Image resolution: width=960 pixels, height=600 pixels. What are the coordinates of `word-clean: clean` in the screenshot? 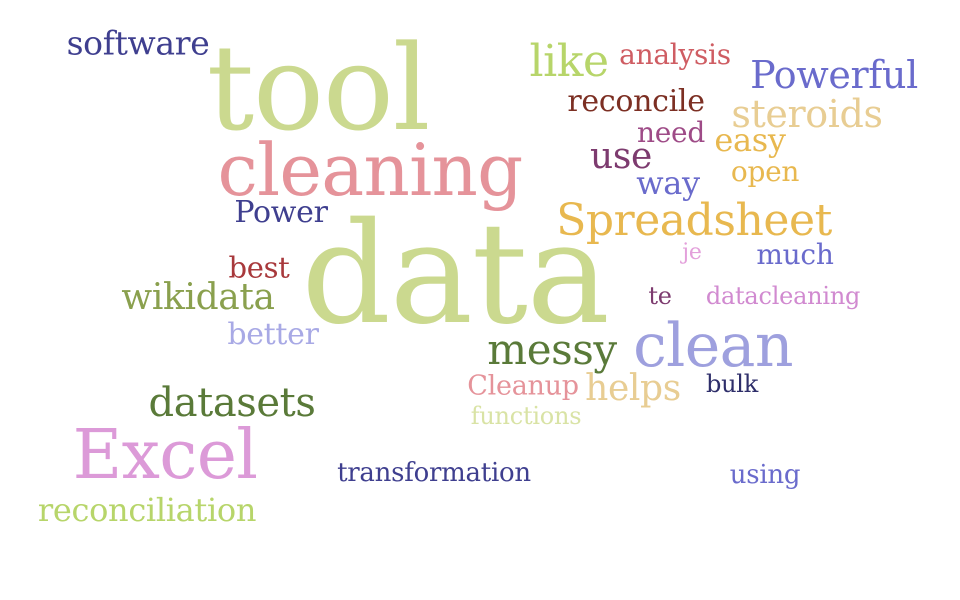 It's located at (713, 346).